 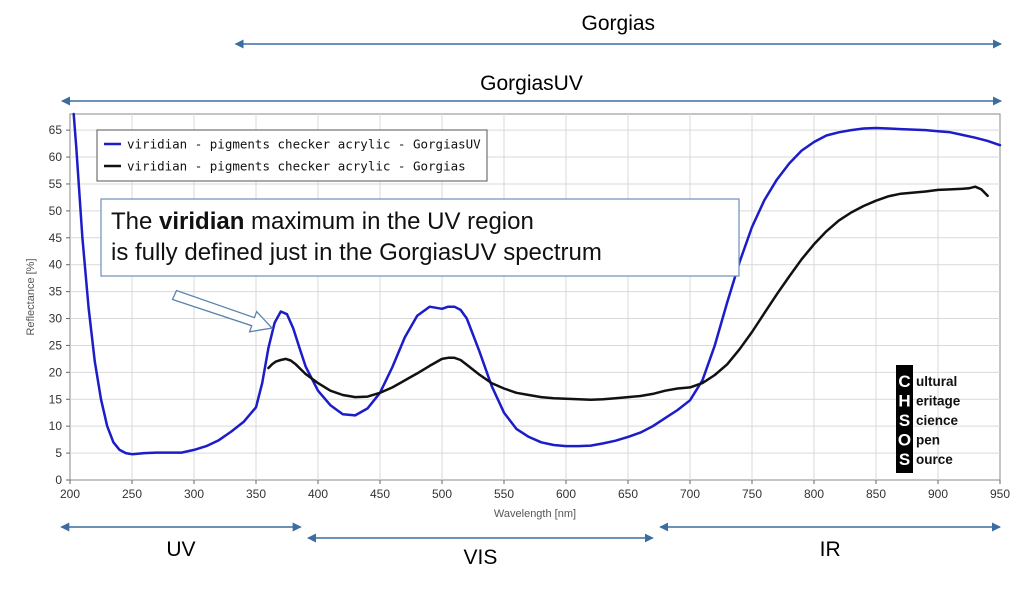 What do you see at coordinates (56, 130) in the screenshot?
I see `y-tick-label: 65` at bounding box center [56, 130].